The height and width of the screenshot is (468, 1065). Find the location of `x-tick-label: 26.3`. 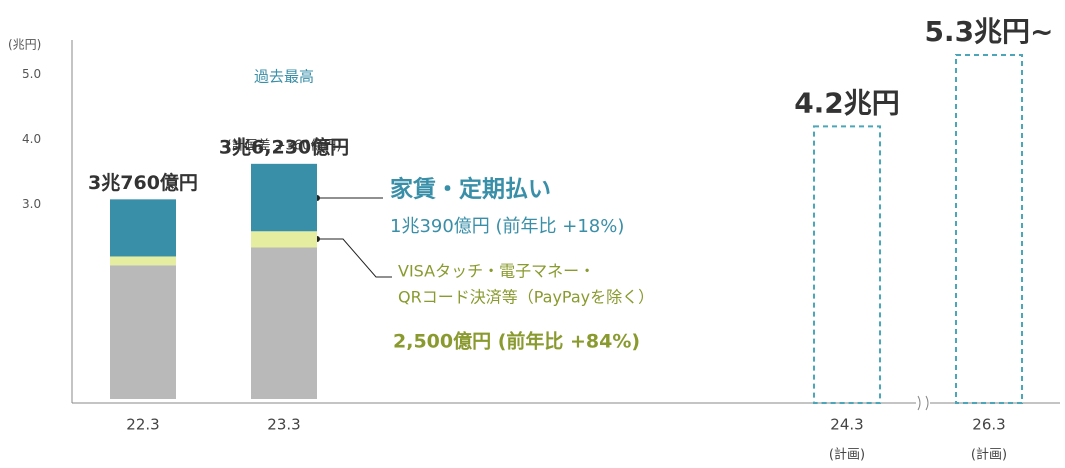

x-tick-label: 26.3 is located at coordinates (988, 425).